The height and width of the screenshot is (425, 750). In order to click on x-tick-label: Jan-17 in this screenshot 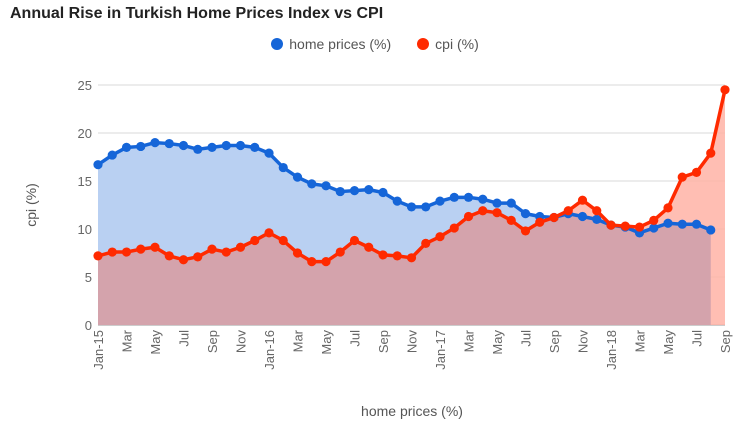, I will do `click(440, 350)`.